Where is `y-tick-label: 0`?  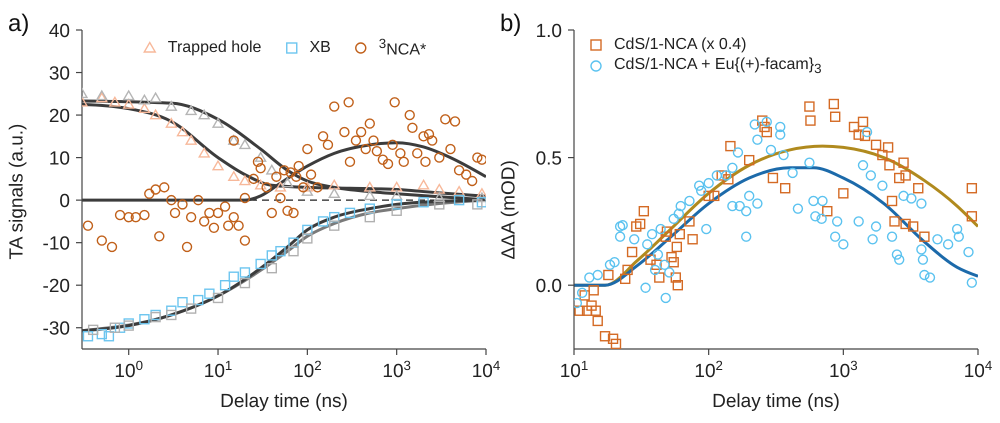
y-tick-label: 0 is located at coordinates (64, 201).